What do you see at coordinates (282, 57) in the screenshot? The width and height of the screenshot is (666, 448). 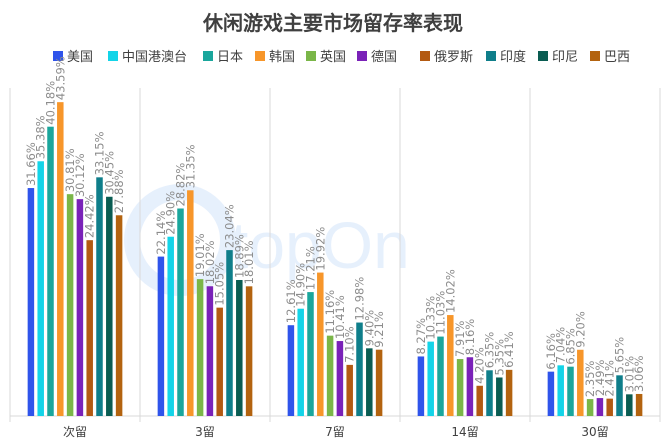 I see `legend-label: 韩国` at bounding box center [282, 57].